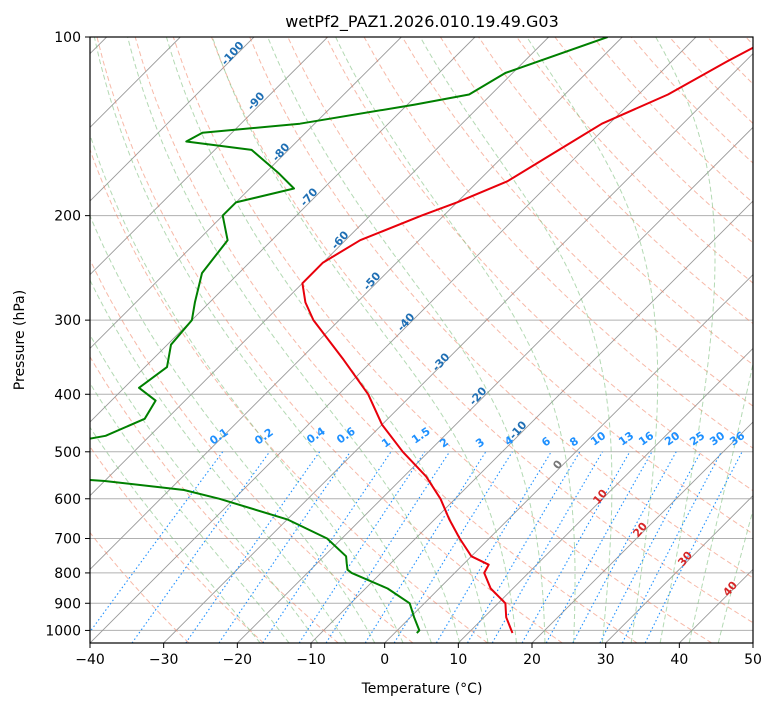 The height and width of the screenshot is (708, 775). I want to click on x-axis-label: Temperature (°C), so click(422, 689).